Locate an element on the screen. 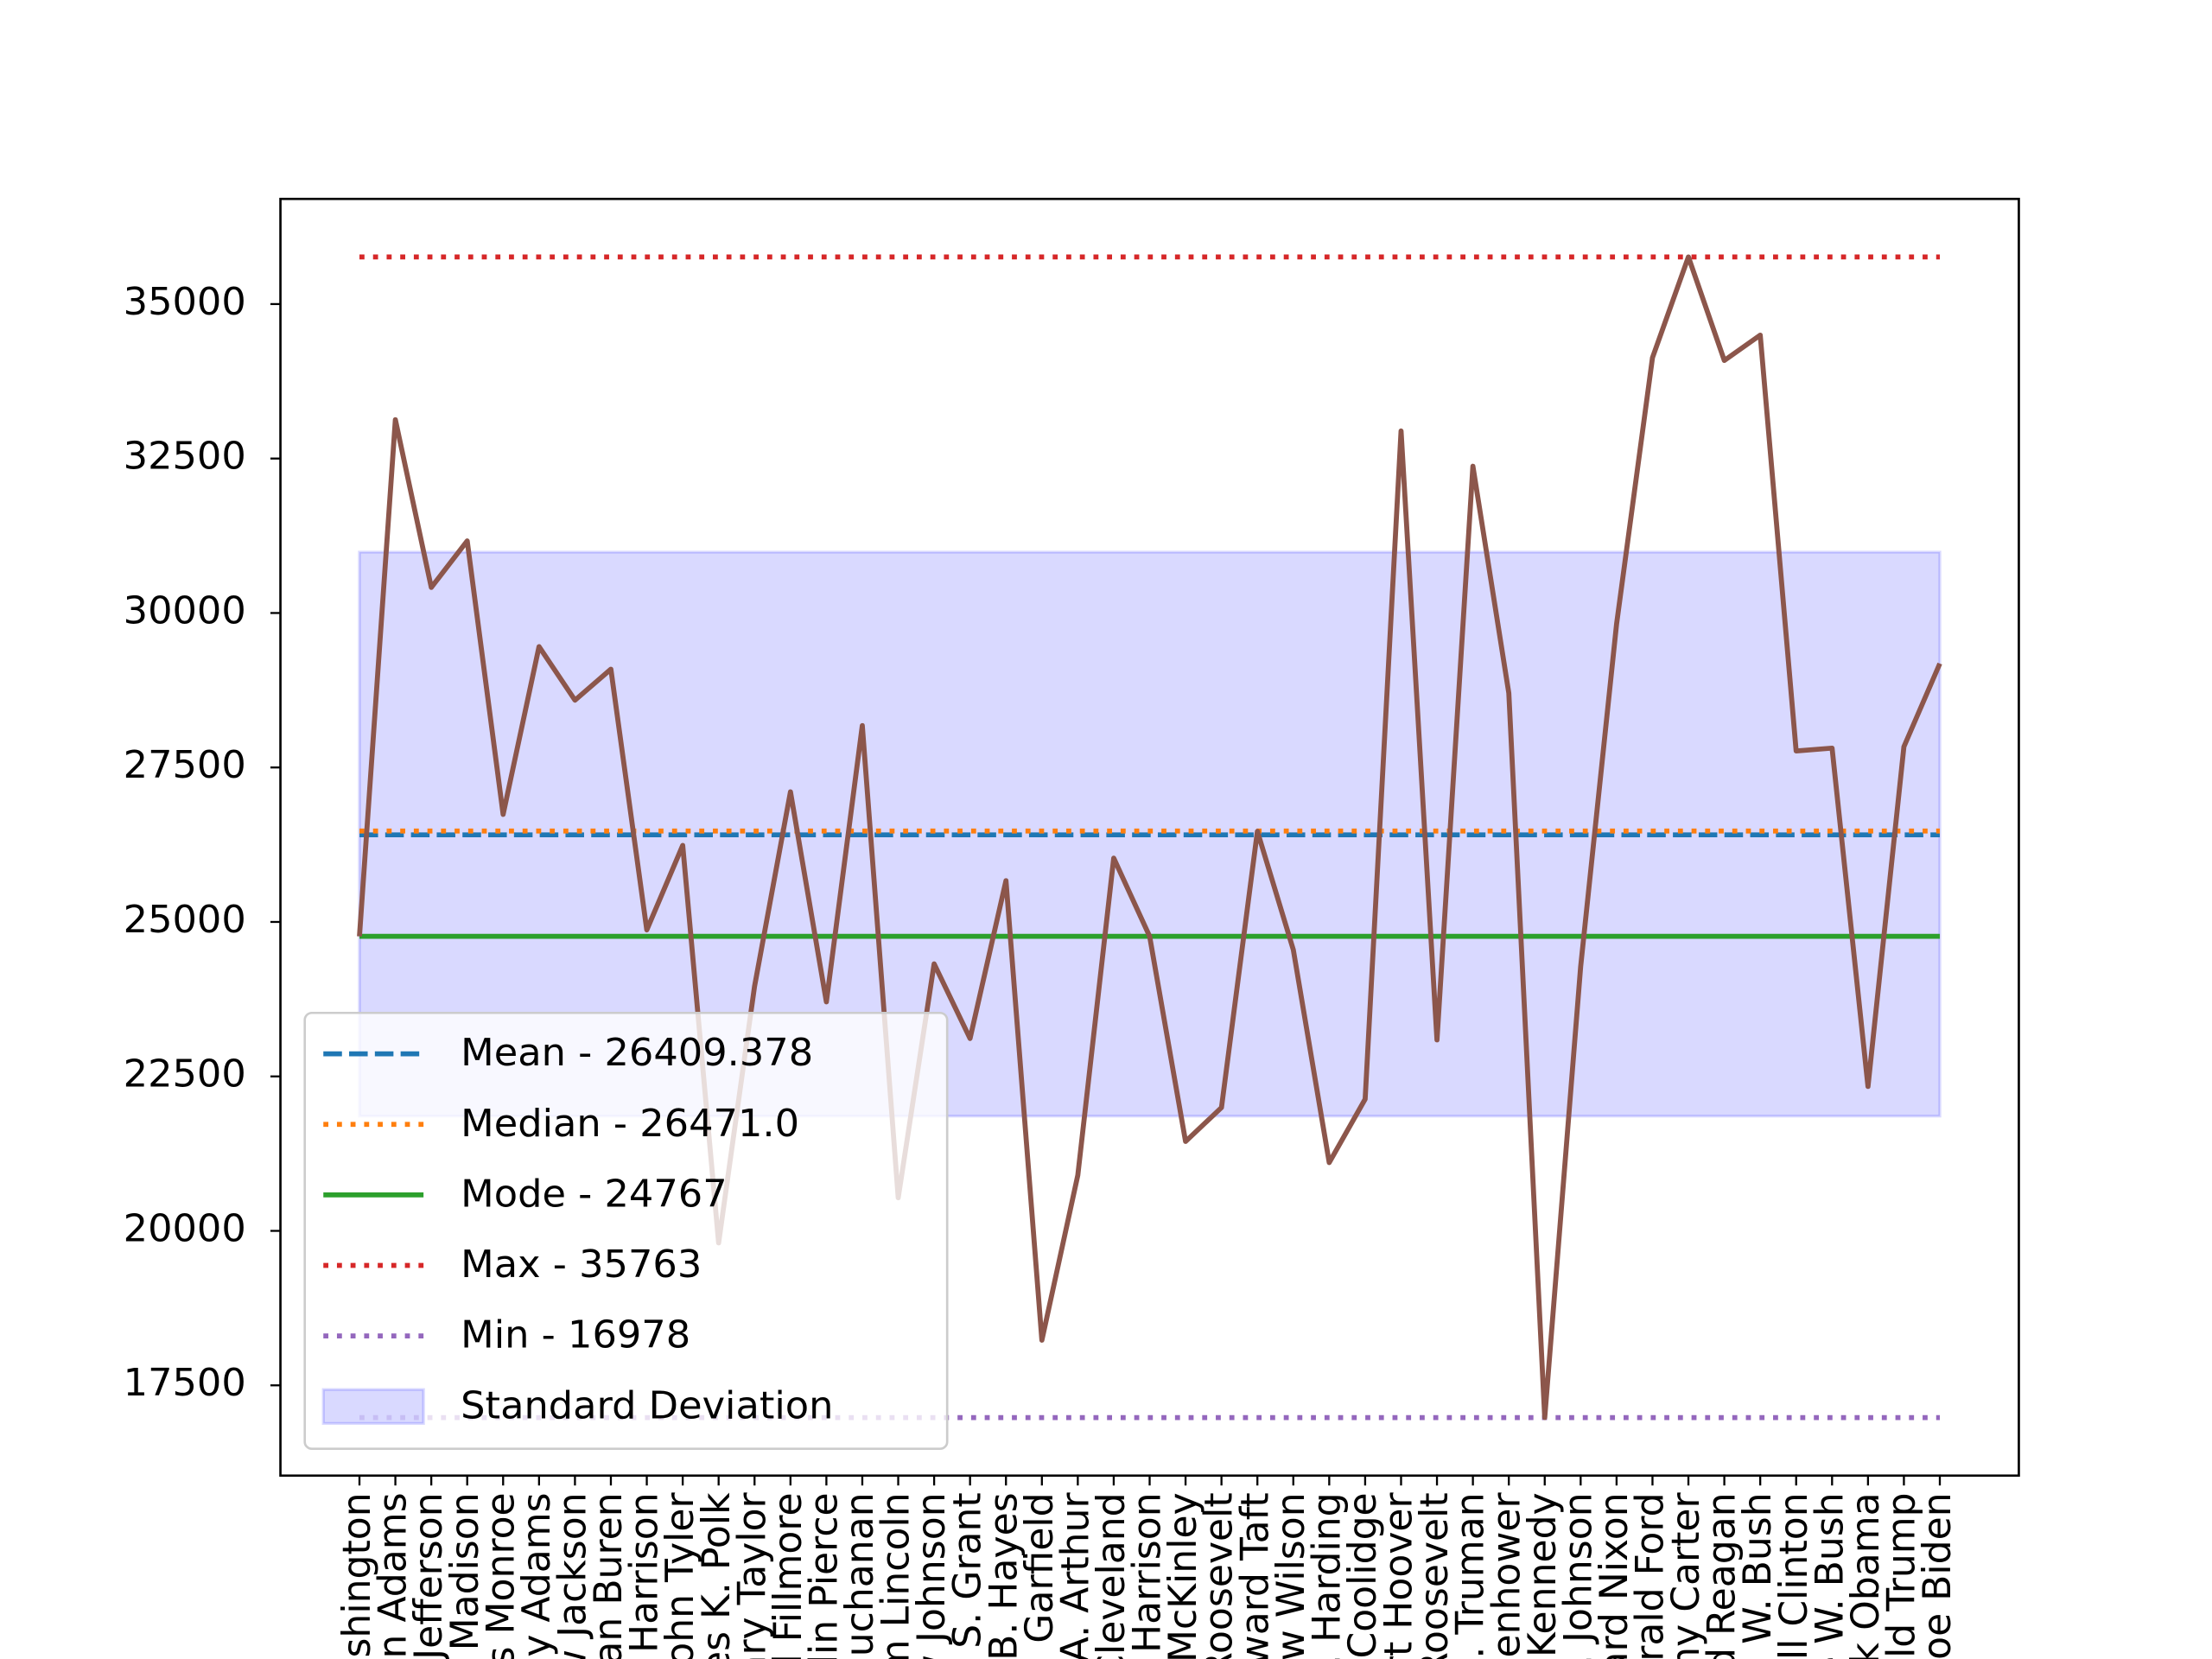 This screenshot has width=2212, height=1659. legend-label: Min - 16978 is located at coordinates (575, 1335).